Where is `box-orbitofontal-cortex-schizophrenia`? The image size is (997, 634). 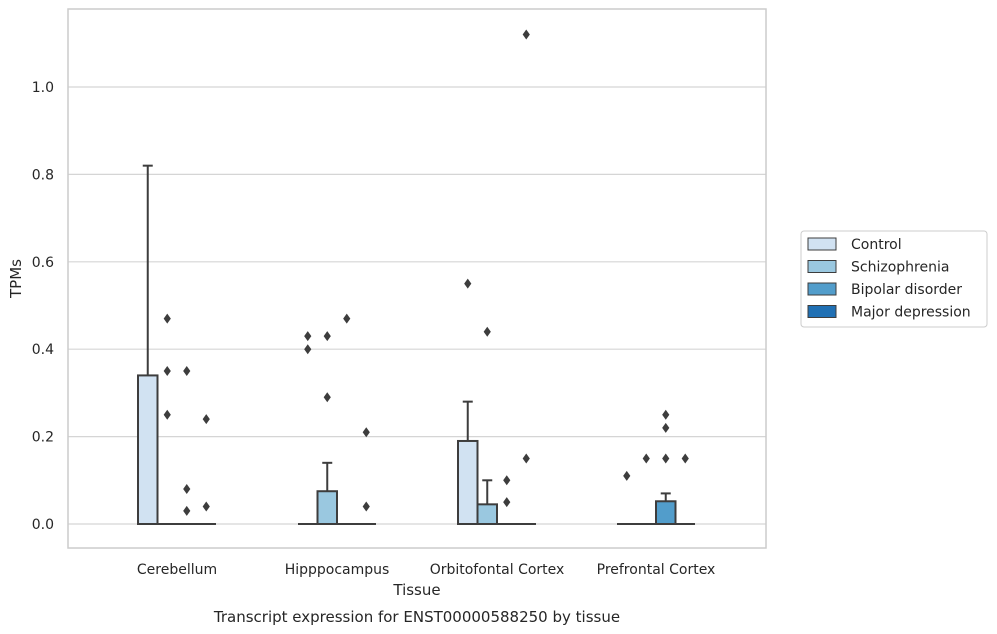
box-orbitofontal-cortex-schizophrenia is located at coordinates (487, 425).